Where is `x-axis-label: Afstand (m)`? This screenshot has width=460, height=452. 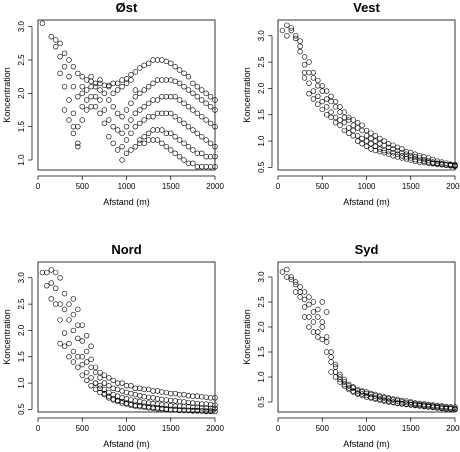
x-axis-label: Afstand (m) is located at coordinates (126, 202).